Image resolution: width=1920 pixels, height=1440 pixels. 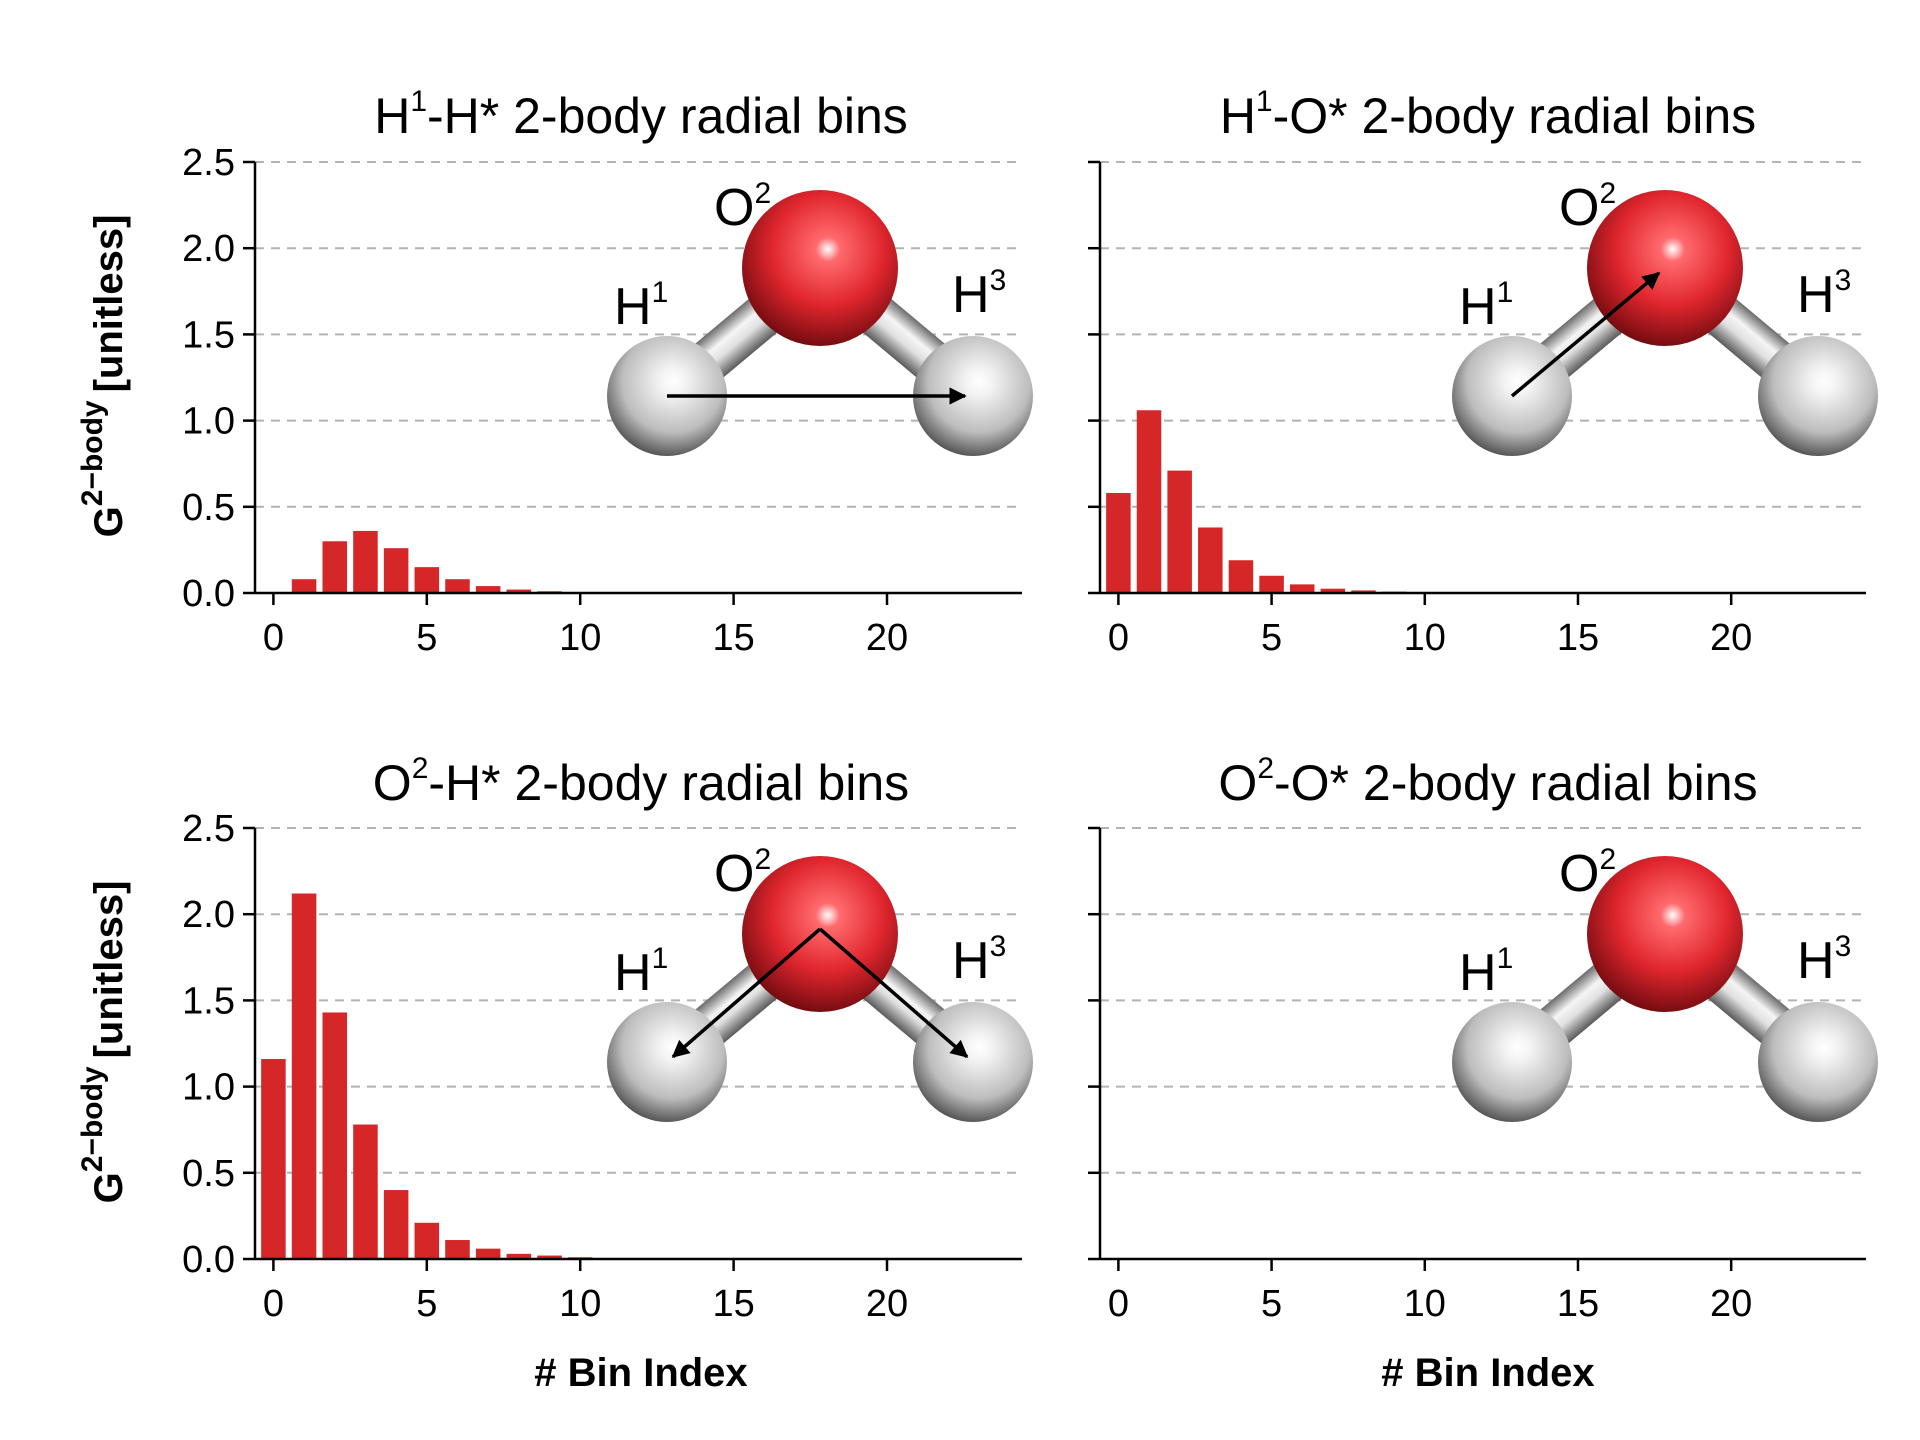 I want to click on x-axis-label-right: # Bin Index, so click(x=1487, y=1373).